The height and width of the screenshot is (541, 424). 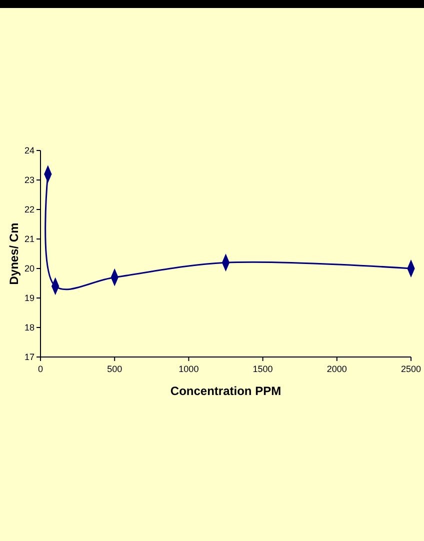 What do you see at coordinates (262, 369) in the screenshot?
I see `x-tick-label: 1500` at bounding box center [262, 369].